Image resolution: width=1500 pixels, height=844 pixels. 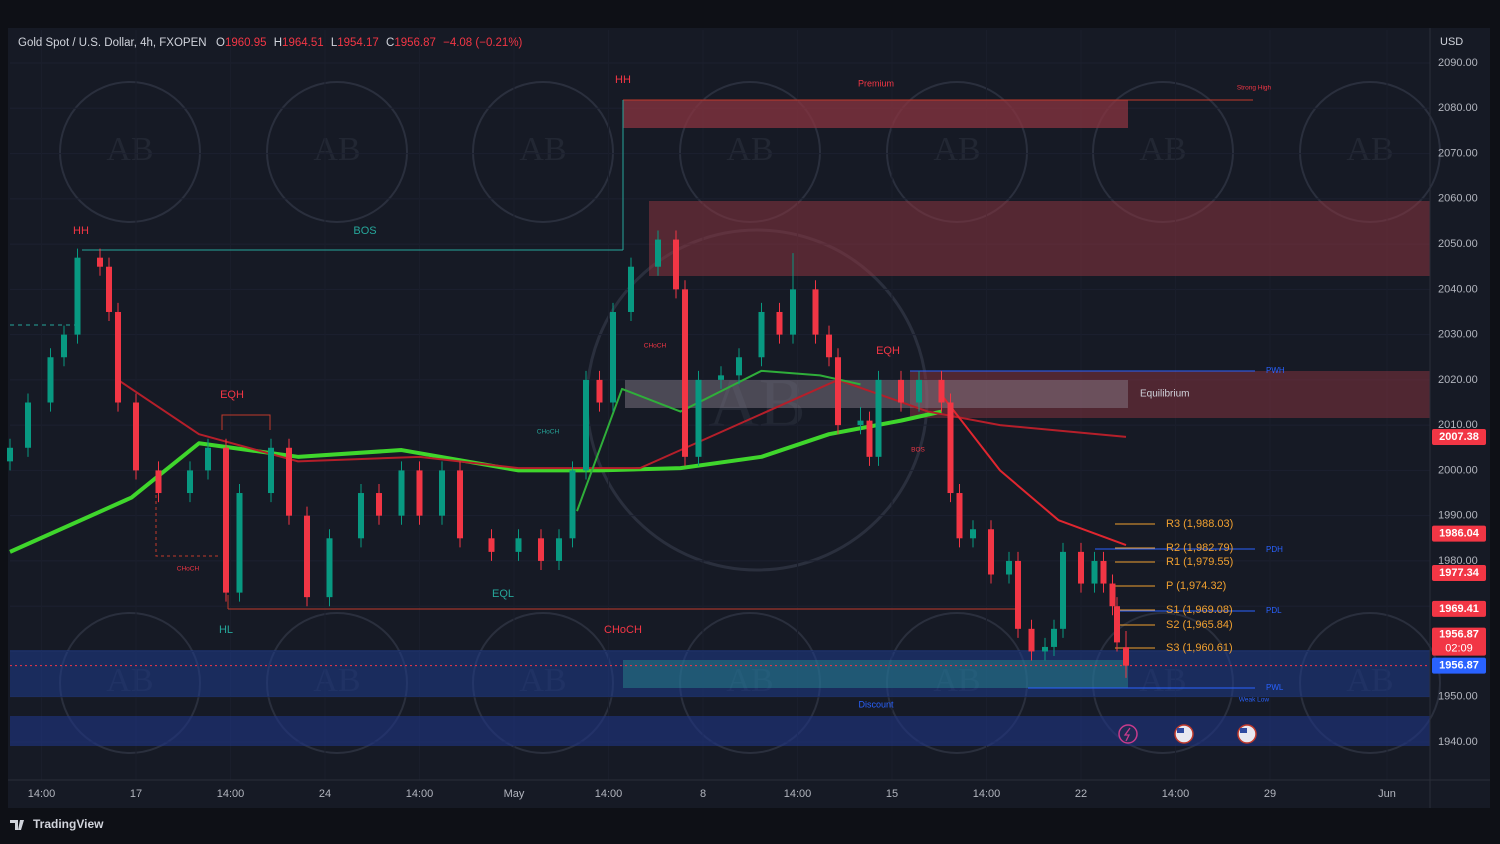 What do you see at coordinates (503, 594) in the screenshot?
I see `annotation: EQL` at bounding box center [503, 594].